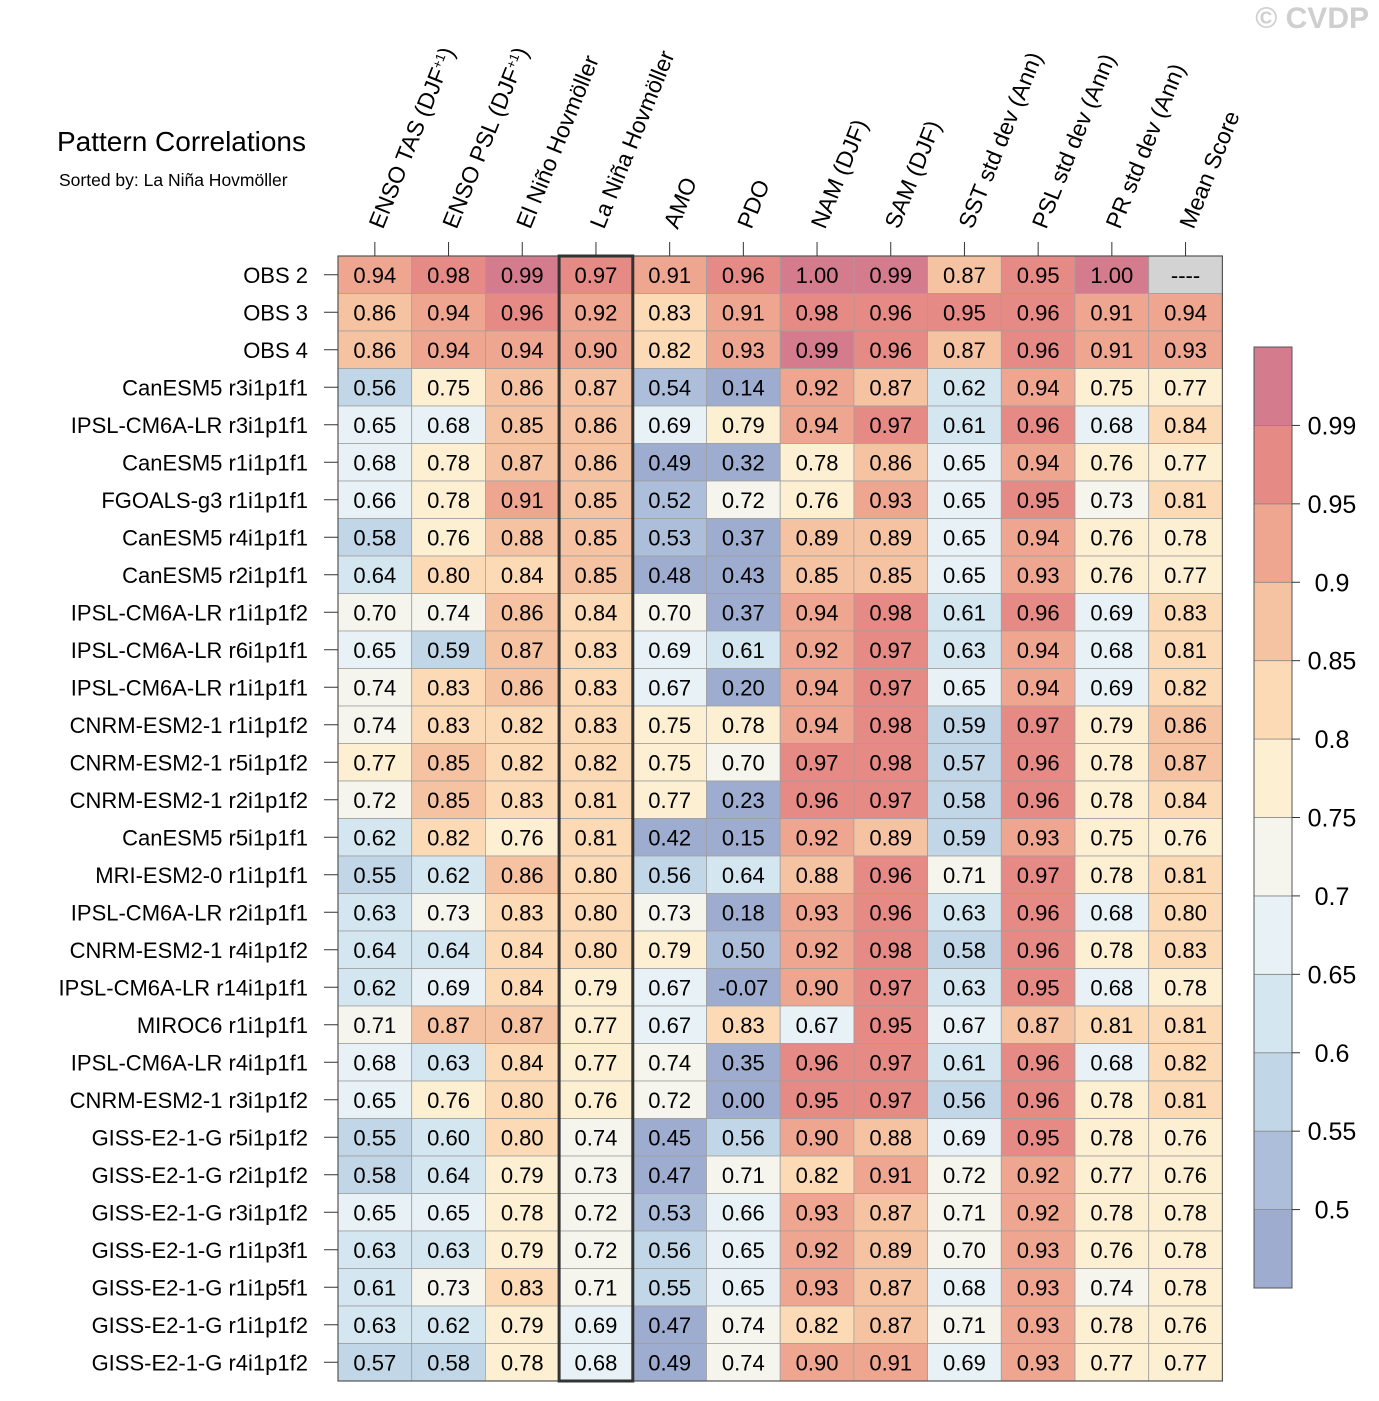  I want to click on cell-value: 0.15, so click(743, 837).